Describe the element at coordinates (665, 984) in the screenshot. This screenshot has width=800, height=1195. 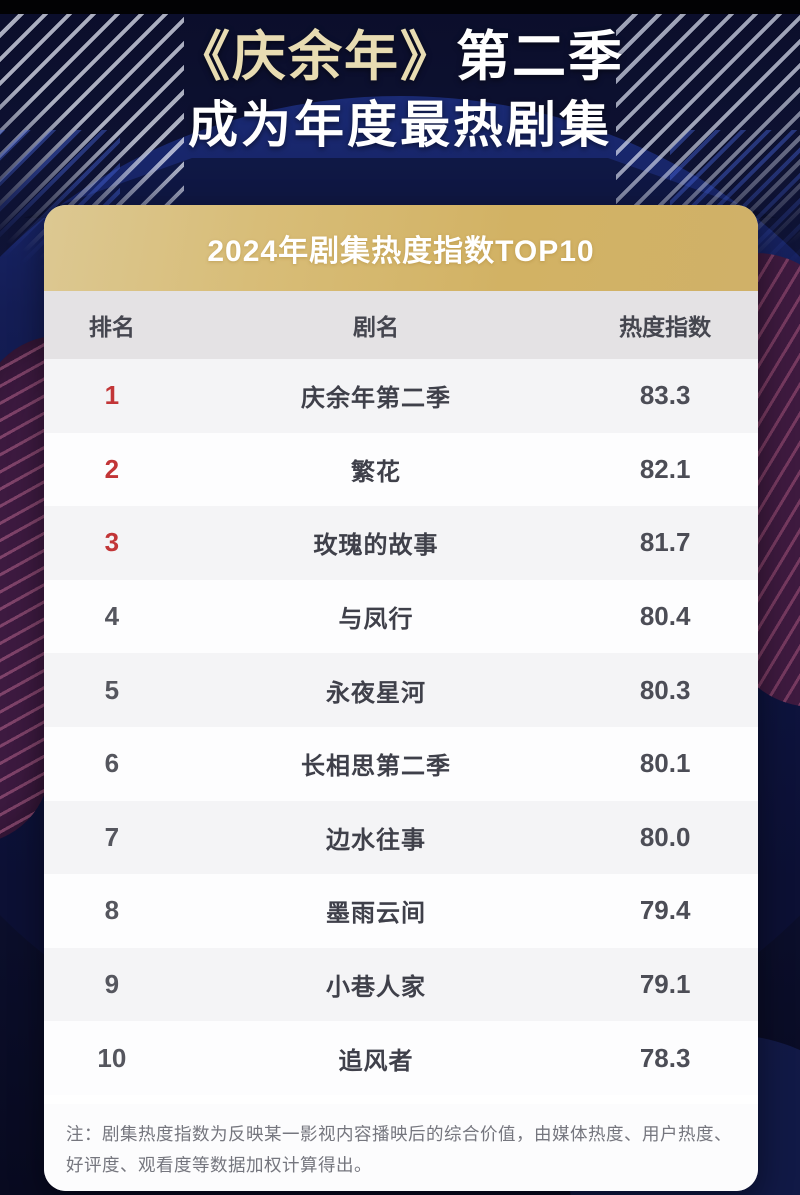
I see `score-cell: 79.1` at that location.